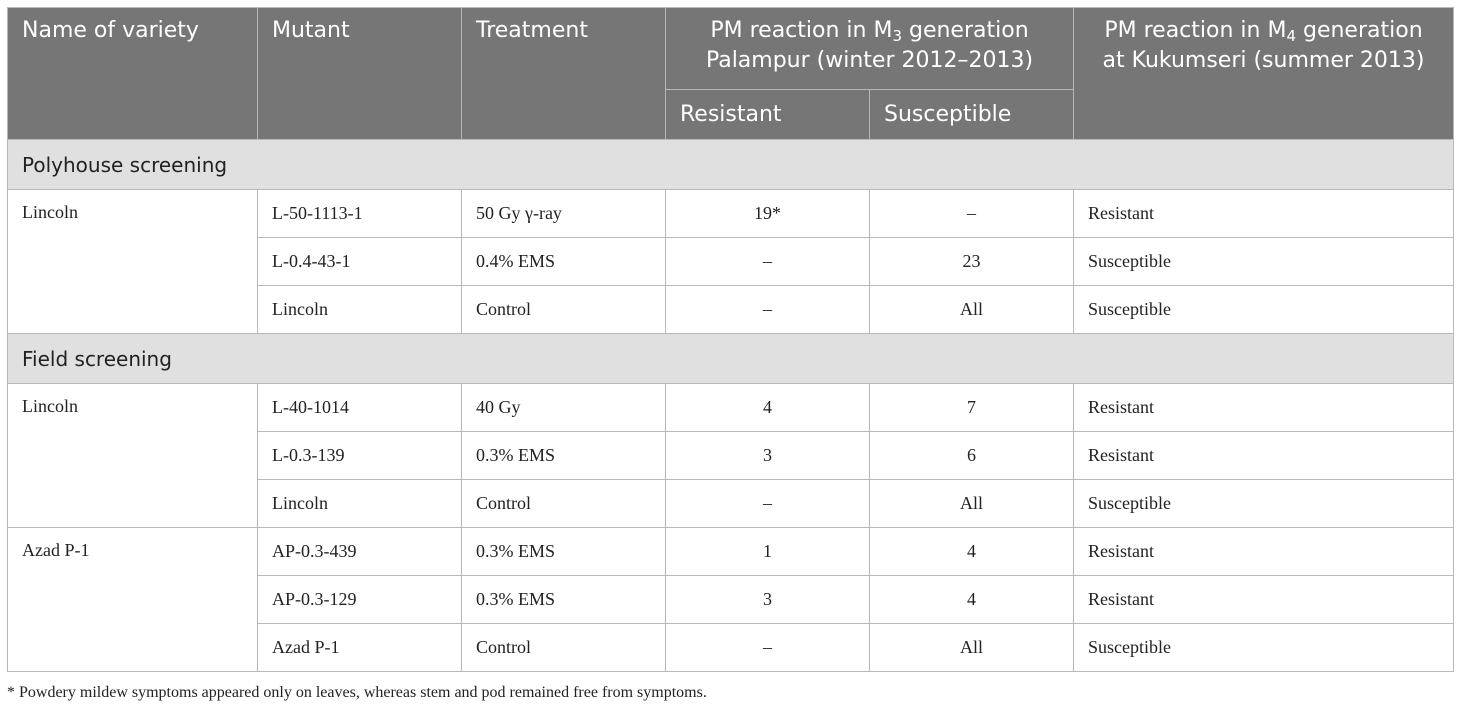 Image resolution: width=1460 pixels, height=712 pixels. I want to click on section-title: Field screening, so click(730, 358).